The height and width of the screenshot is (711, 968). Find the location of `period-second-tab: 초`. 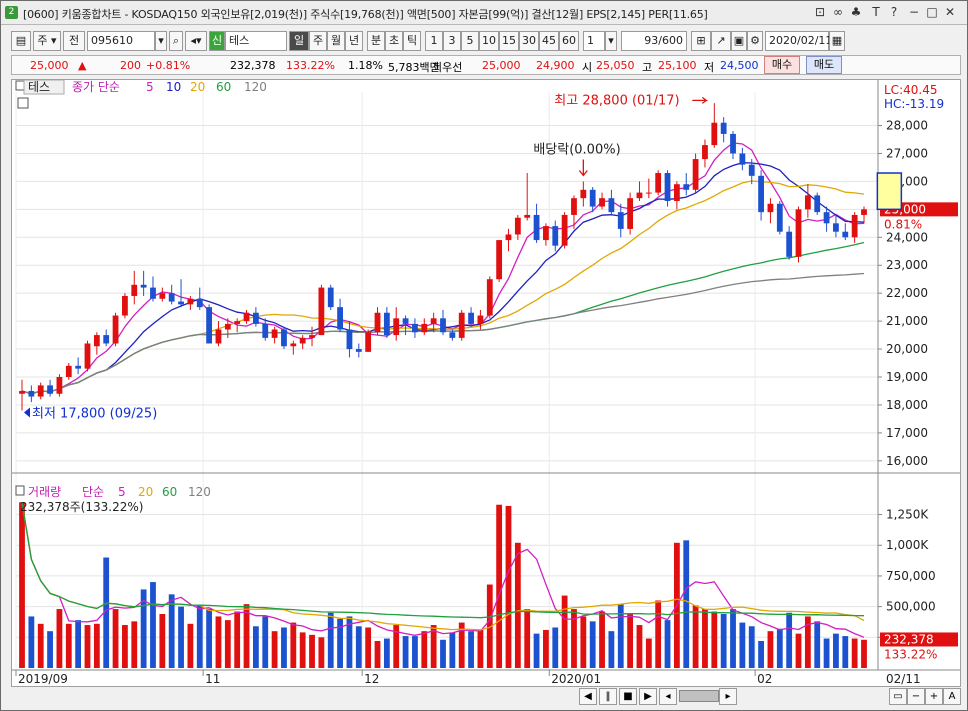

period-second-tab: 초 is located at coordinates (394, 41).